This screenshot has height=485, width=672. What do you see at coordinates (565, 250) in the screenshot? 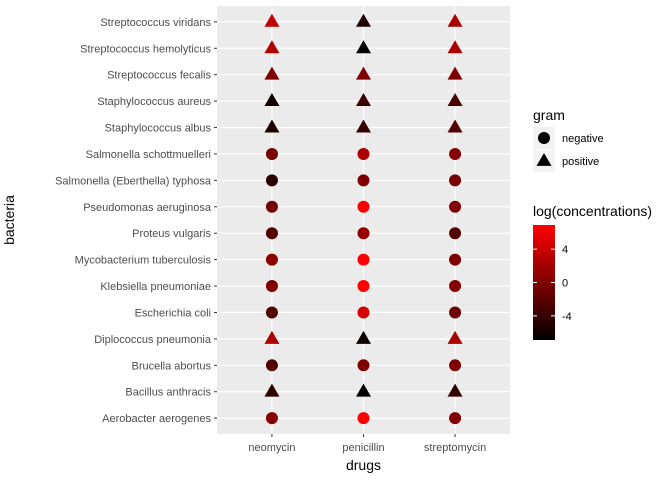
I see `colorbar-tick-label: 4` at bounding box center [565, 250].